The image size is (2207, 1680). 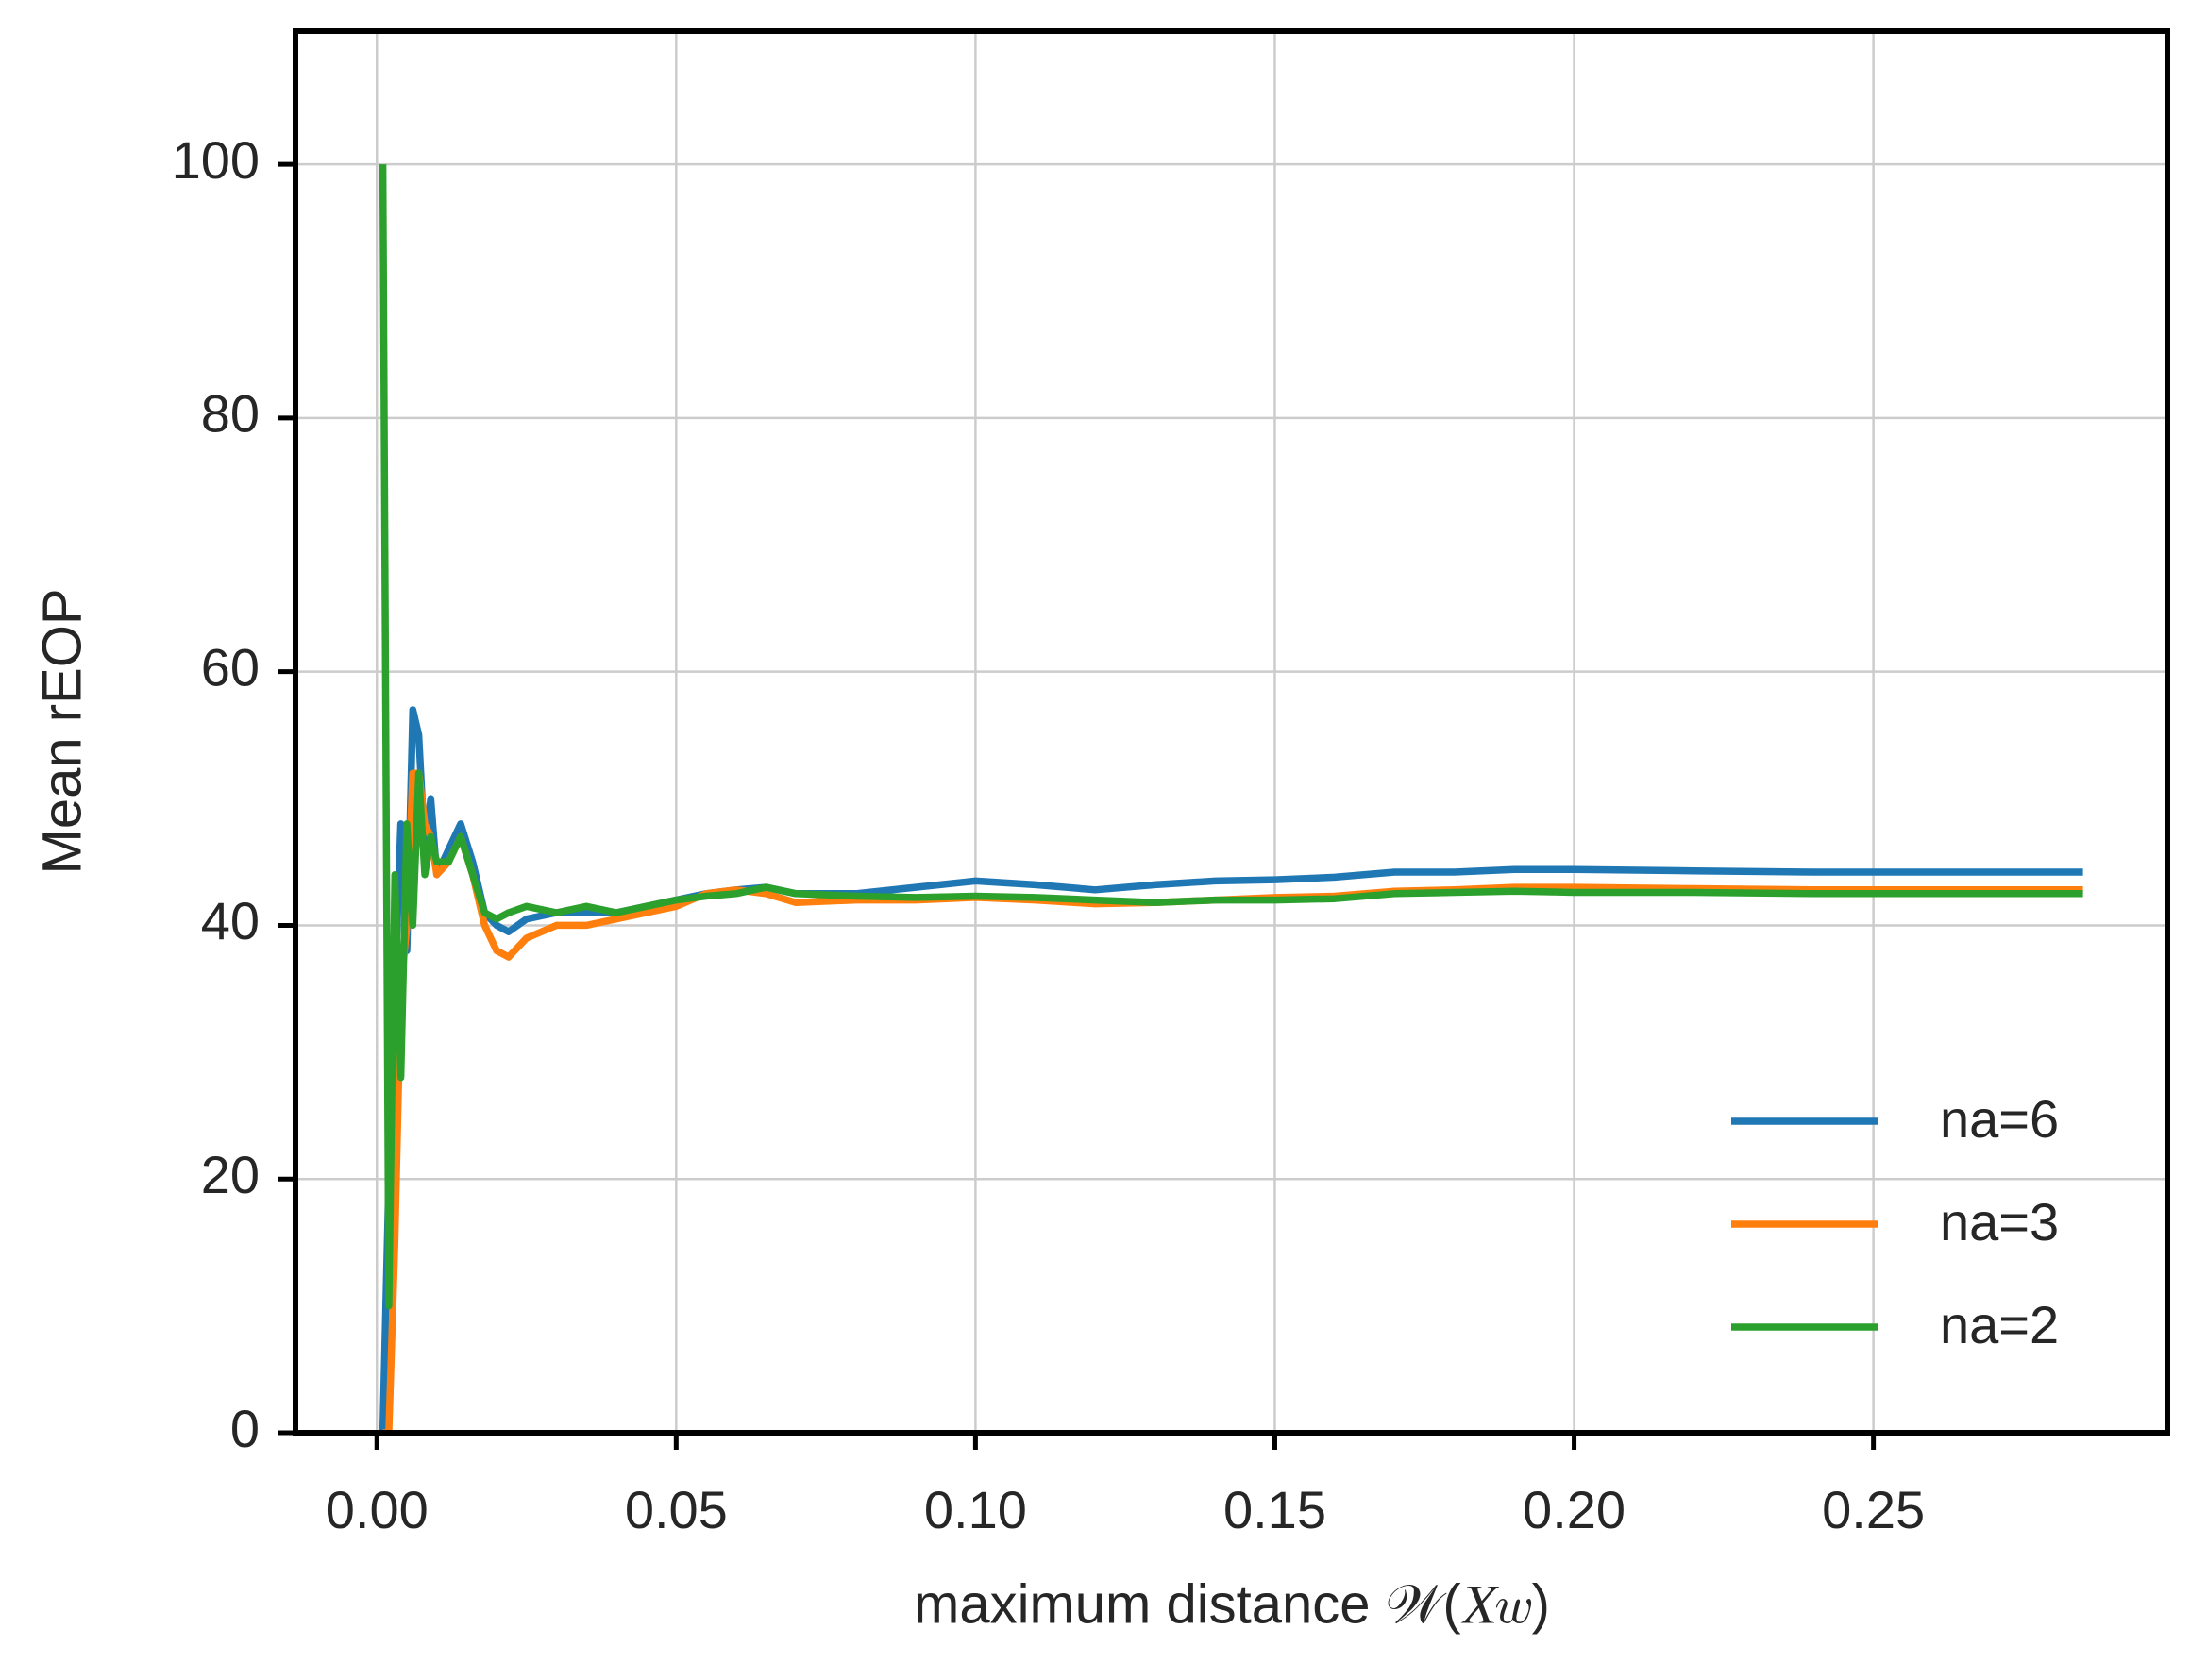 I want to click on y-tick-label: 0, so click(x=245, y=1428).